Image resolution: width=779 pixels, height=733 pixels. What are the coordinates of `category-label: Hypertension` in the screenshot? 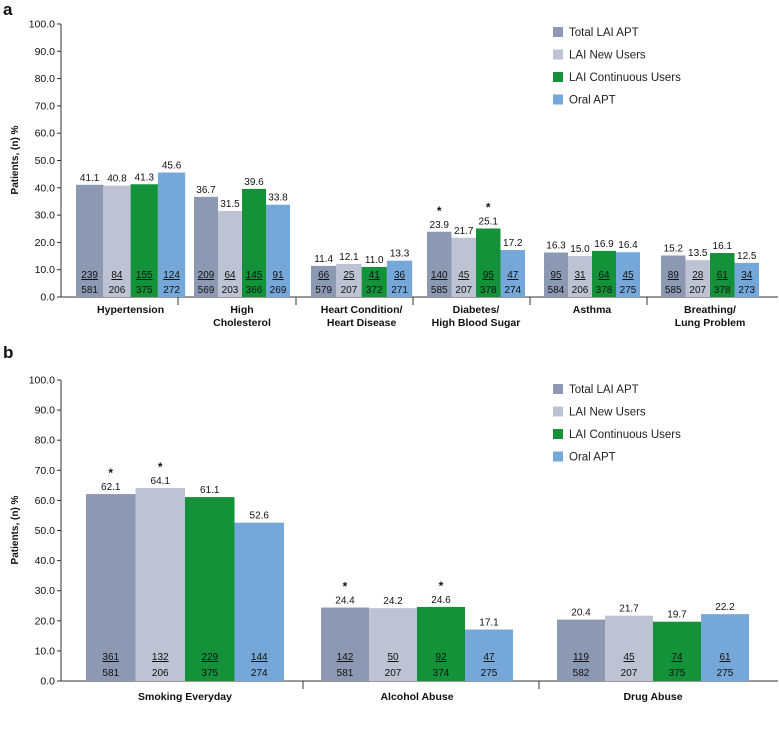 It's located at (130, 310).